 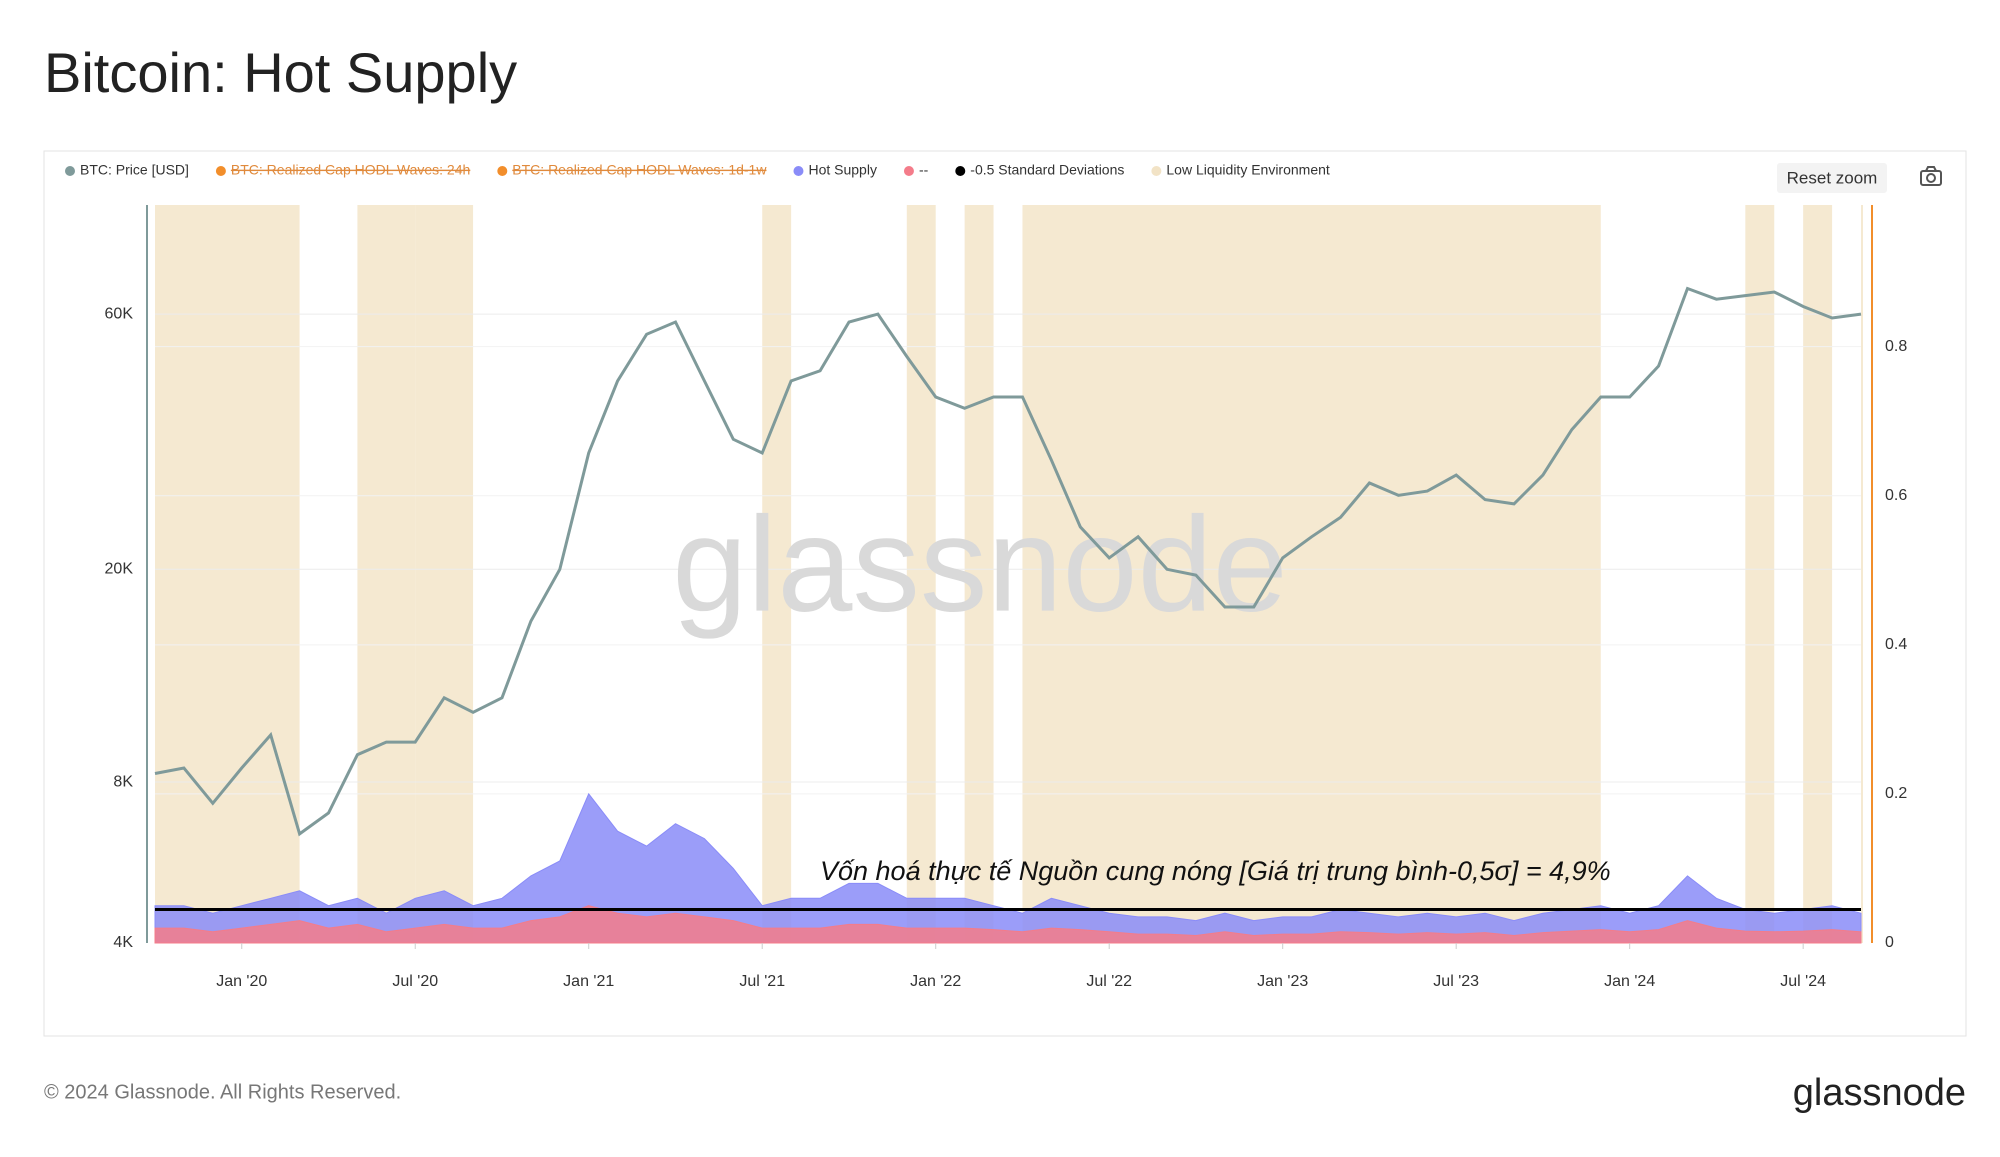 I want to click on area, so click(x=1008, y=924).